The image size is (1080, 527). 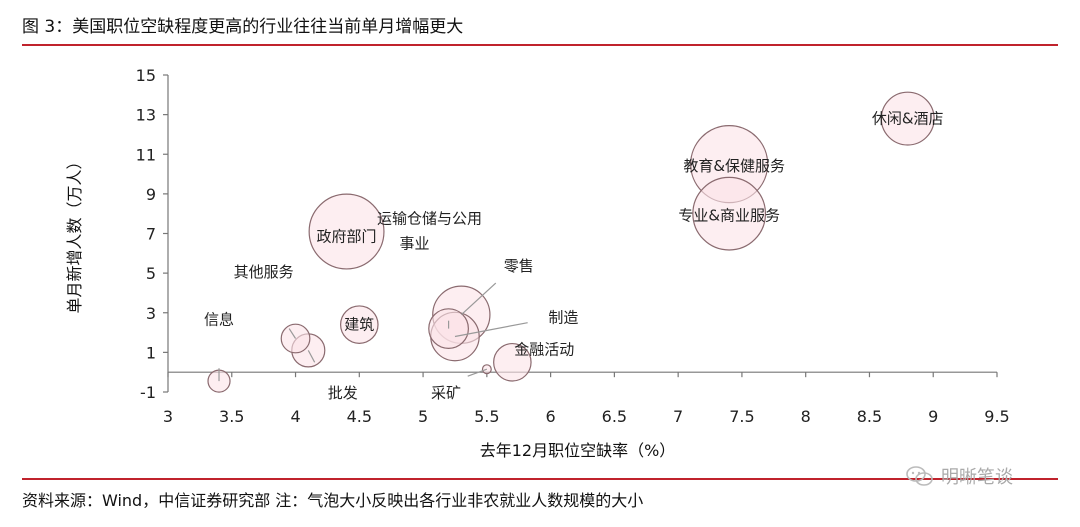 What do you see at coordinates (146, 115) in the screenshot?
I see `y-tick-label: 13` at bounding box center [146, 115].